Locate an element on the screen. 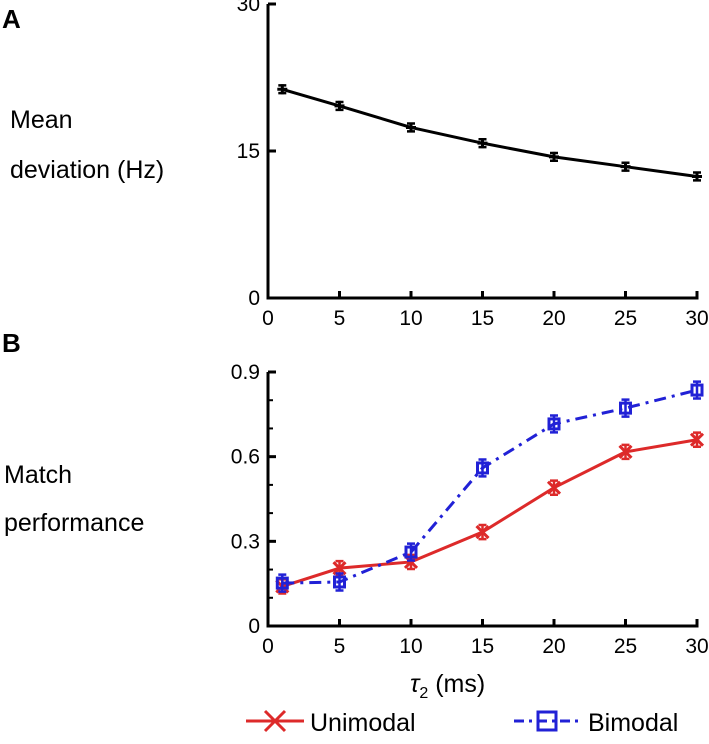  panel-a-x-tick-label: 25 is located at coordinates (625, 318).